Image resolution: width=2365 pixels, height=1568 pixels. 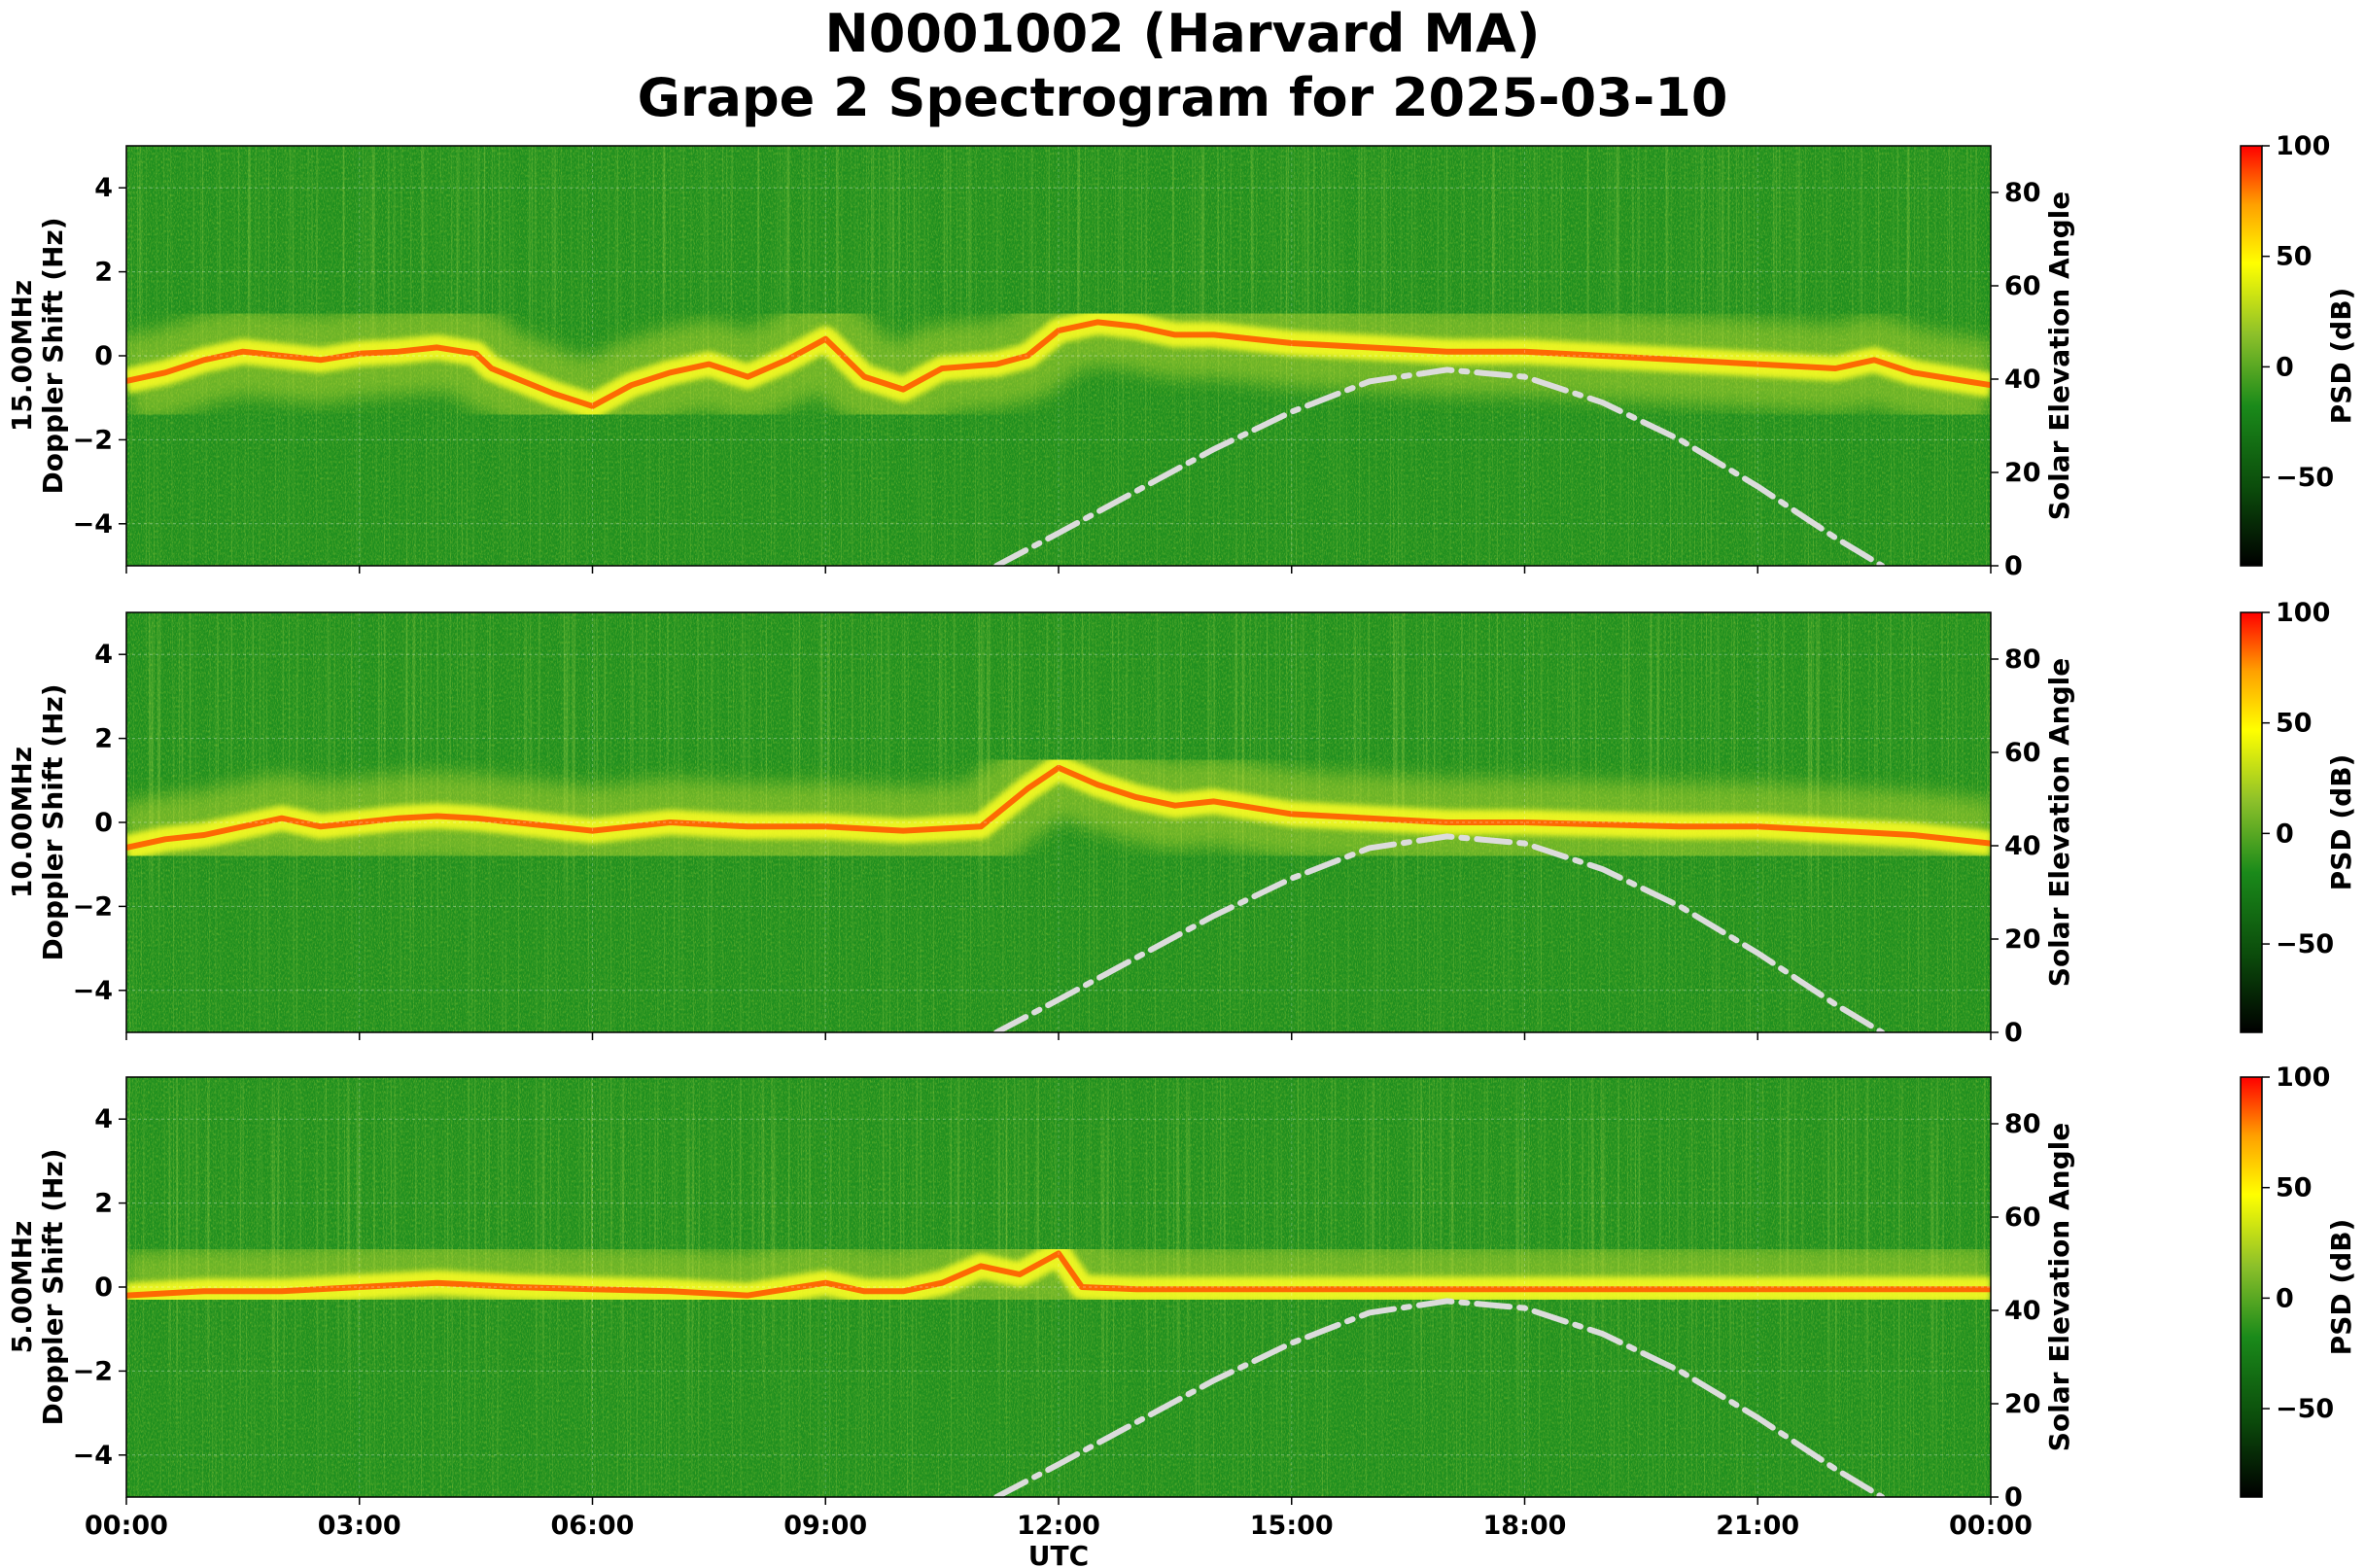 What do you see at coordinates (1525, 1526) in the screenshot?
I see `x-tick-label: 18:00` at bounding box center [1525, 1526].